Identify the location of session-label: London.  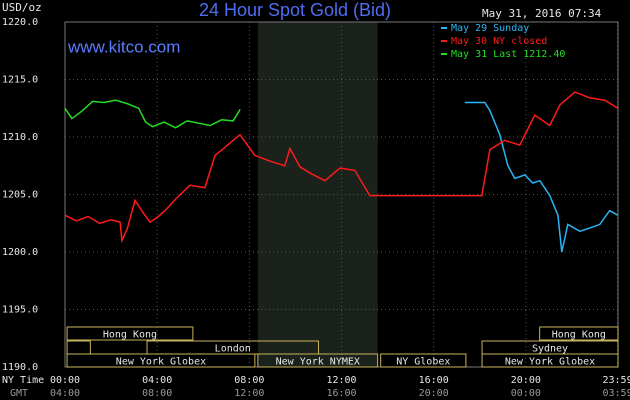
(233, 349).